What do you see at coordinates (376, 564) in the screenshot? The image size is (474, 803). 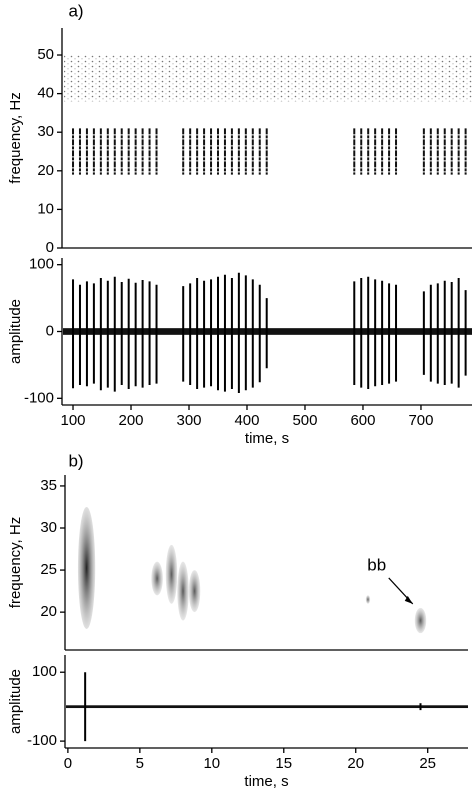 I see `annotation: bb` at bounding box center [376, 564].